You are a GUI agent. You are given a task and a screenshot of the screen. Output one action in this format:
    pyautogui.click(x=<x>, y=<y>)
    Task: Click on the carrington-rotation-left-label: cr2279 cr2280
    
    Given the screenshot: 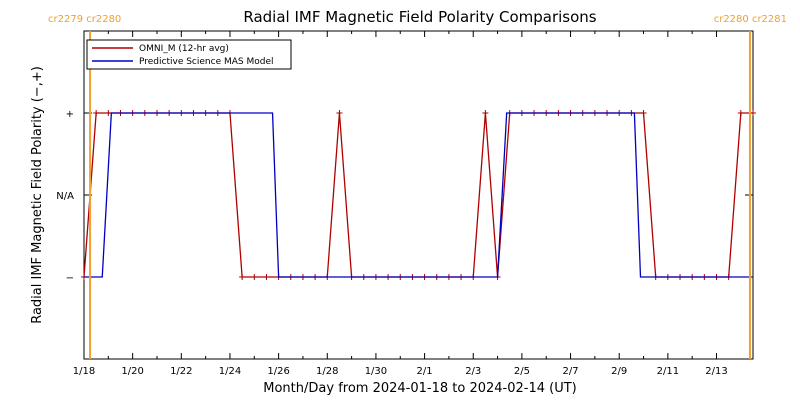 What is the action you would take?
    pyautogui.click(x=84, y=19)
    